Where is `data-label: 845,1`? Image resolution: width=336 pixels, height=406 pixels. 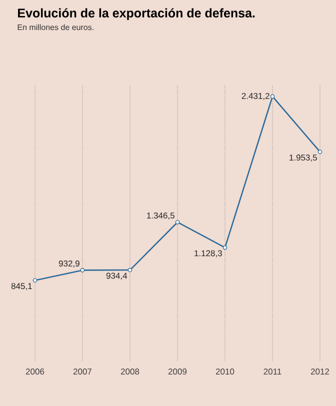
data-label: 845,1 is located at coordinates (21, 286).